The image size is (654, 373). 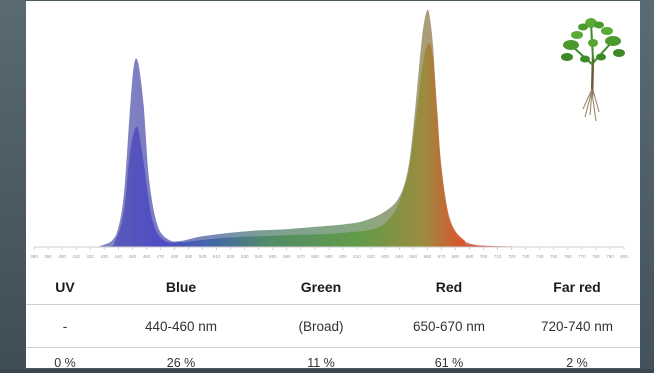 What do you see at coordinates (540, 256) in the screenshot?
I see `x-tick-label: 740` at bounding box center [540, 256].